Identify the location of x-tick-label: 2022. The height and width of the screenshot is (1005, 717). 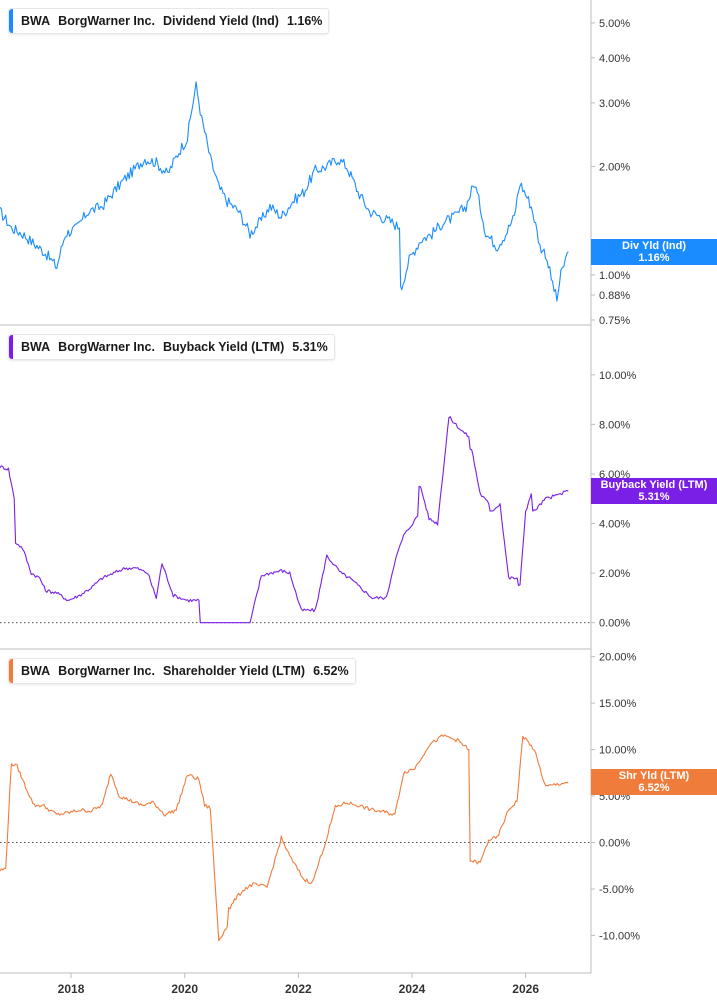
(298, 989).